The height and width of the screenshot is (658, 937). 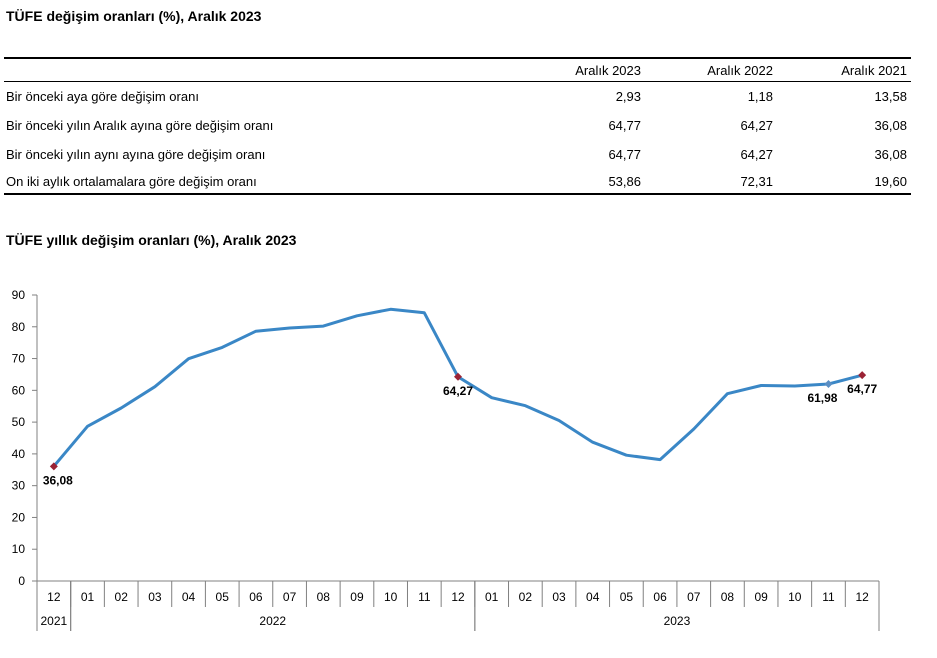 I want to click on y-tick-label: 90, so click(x=19, y=295).